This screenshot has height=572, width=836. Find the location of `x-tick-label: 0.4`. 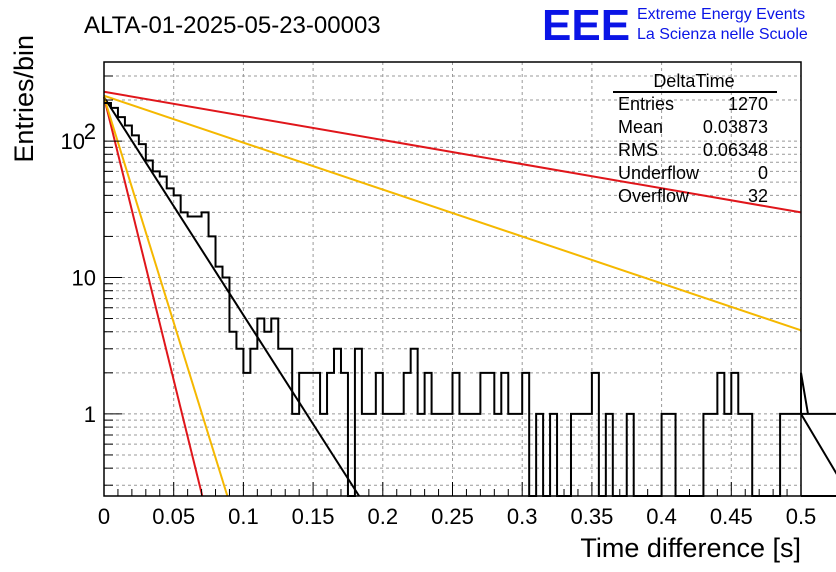

x-tick-label: 0.4 is located at coordinates (661, 516).